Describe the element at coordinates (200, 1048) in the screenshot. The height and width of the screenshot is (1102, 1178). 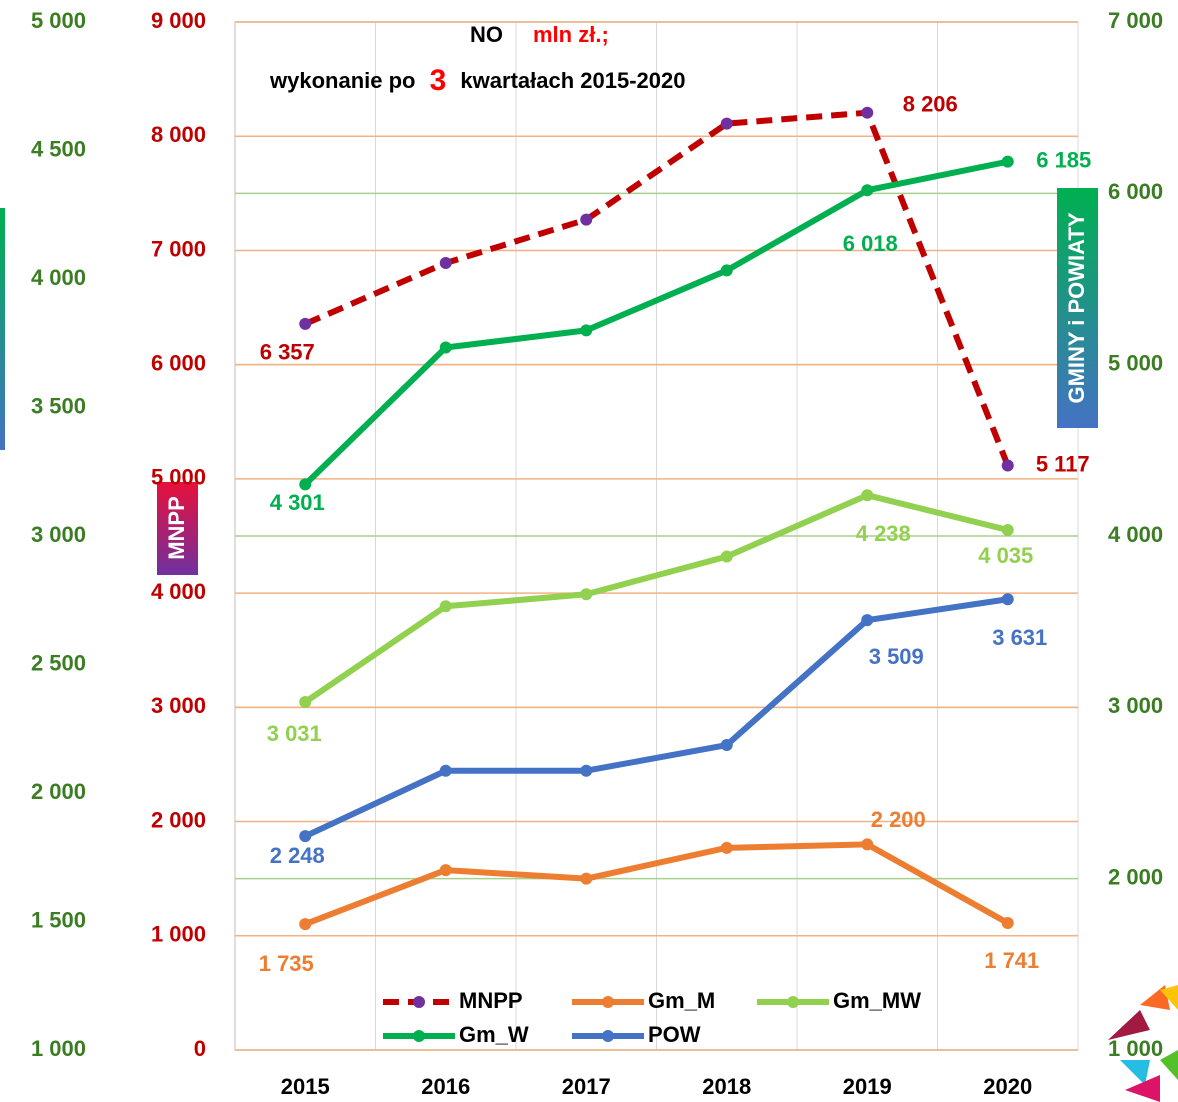
I see `y-tick-label: 0` at that location.